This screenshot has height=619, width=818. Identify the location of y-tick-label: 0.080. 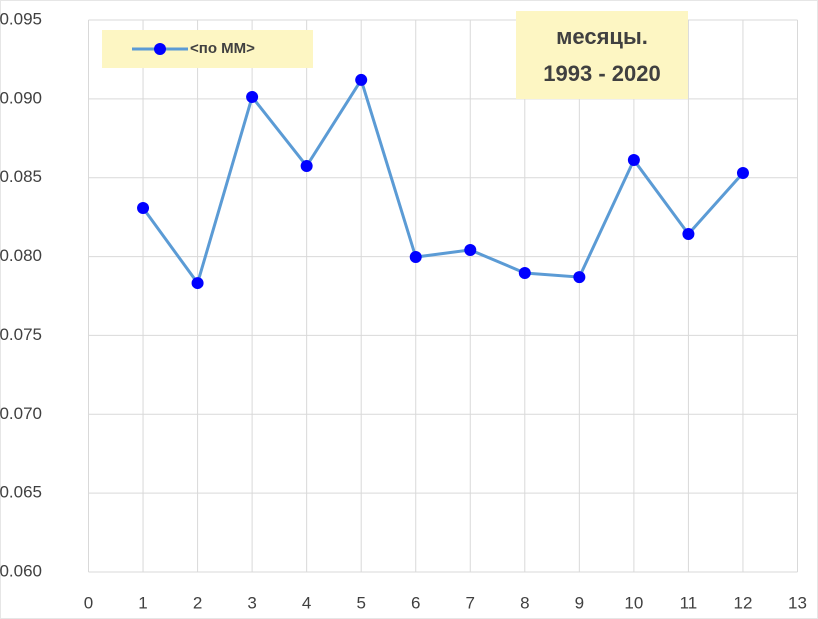
(21, 255).